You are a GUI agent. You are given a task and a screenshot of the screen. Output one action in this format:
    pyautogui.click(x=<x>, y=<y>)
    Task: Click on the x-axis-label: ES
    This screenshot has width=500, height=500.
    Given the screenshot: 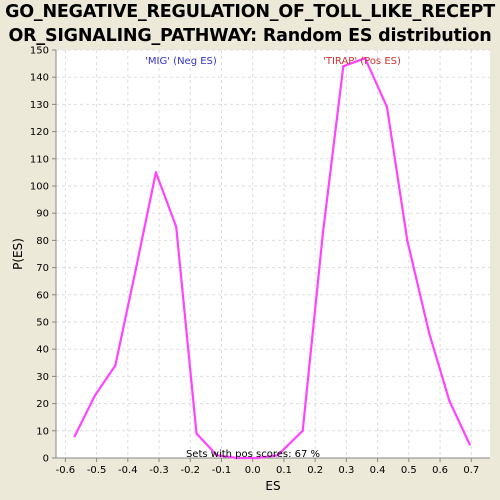 What is the action you would take?
    pyautogui.click(x=272, y=486)
    